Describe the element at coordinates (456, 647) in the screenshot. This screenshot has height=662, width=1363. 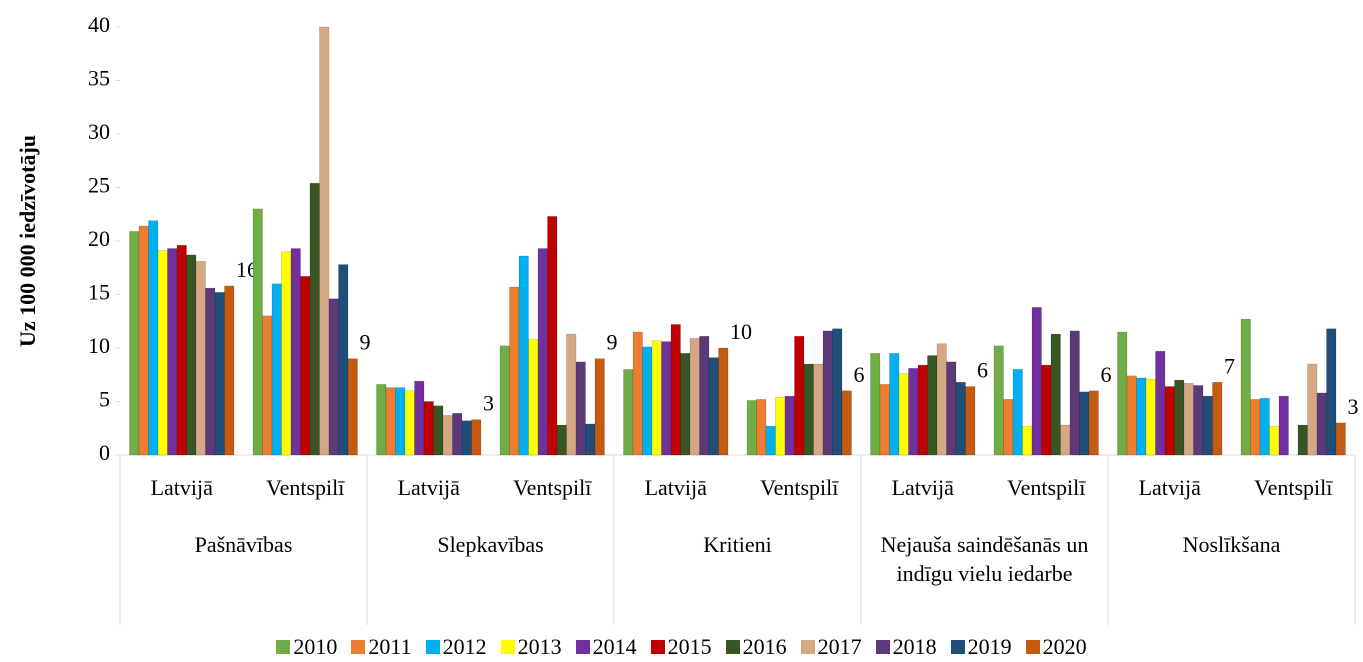
I see `legend-item: 2012` at that location.